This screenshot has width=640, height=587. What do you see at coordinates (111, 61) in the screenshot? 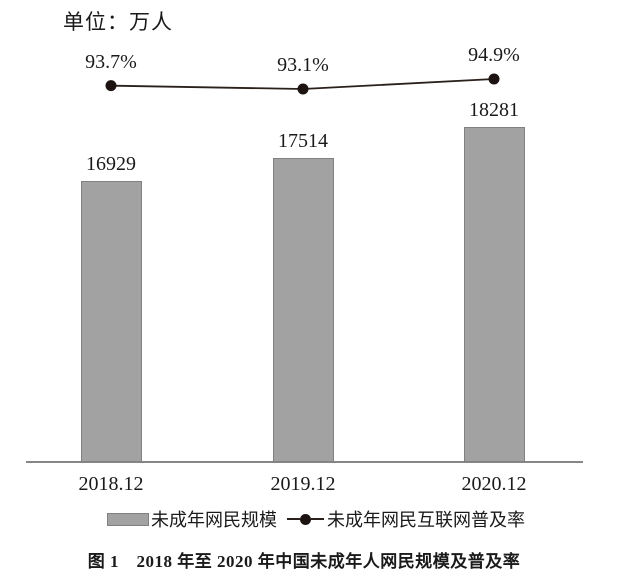
I see `line-value-label: 93.7%` at bounding box center [111, 61].